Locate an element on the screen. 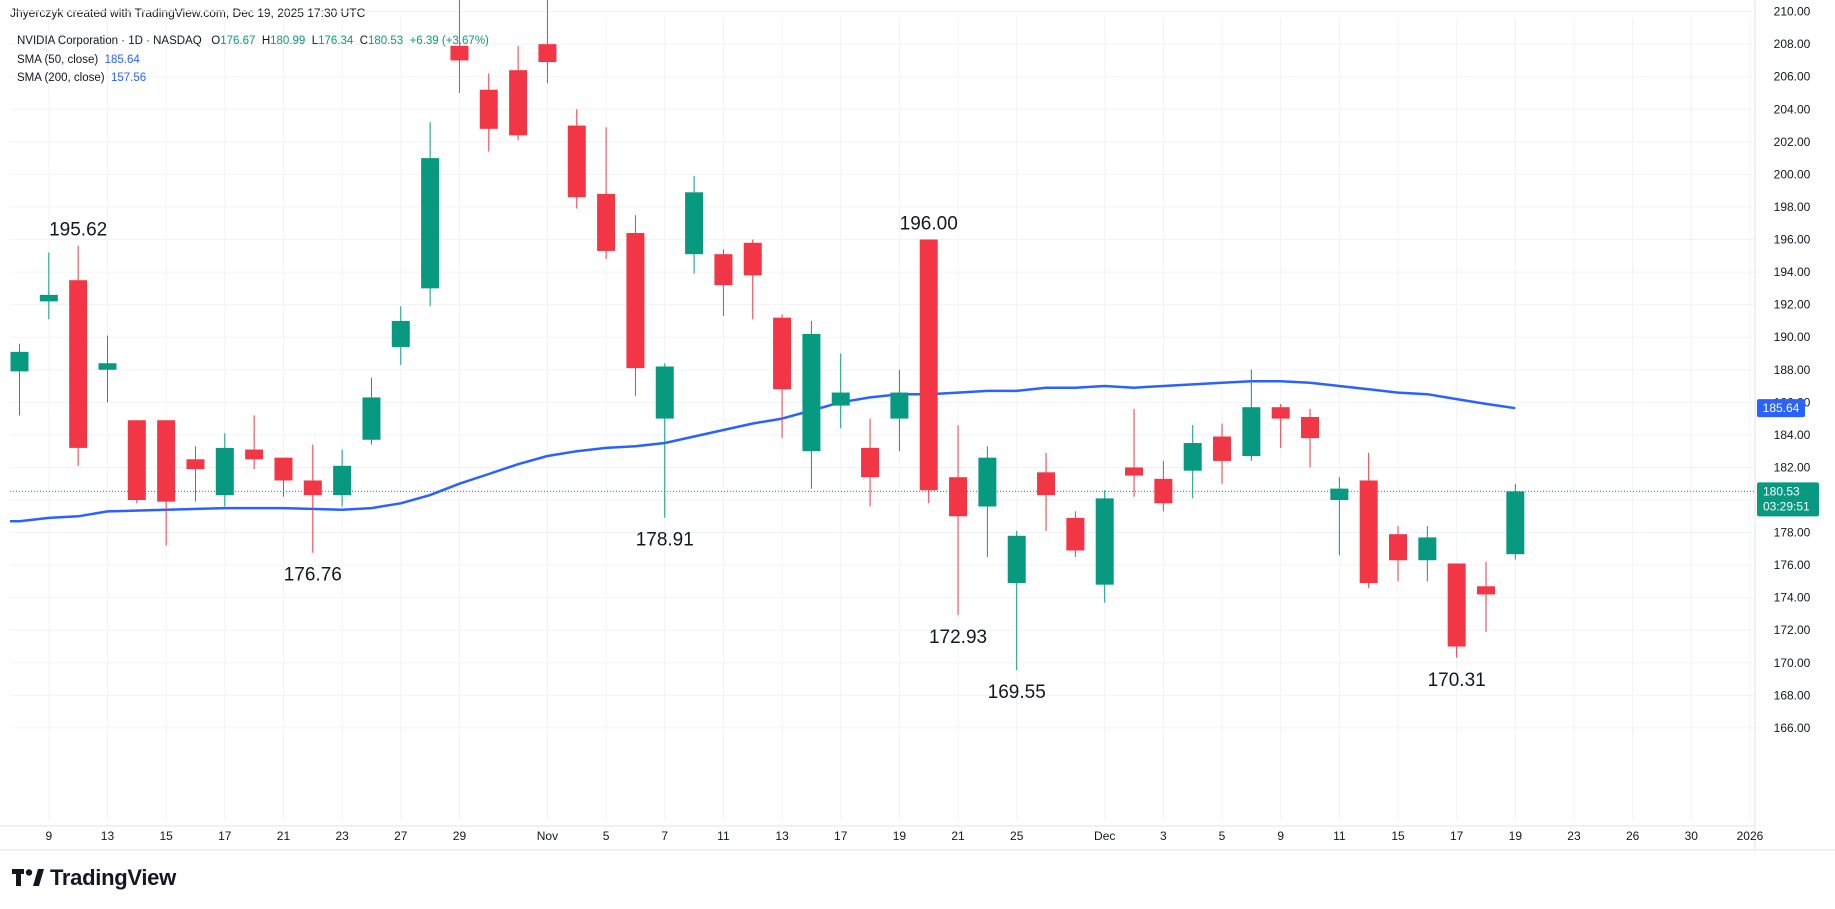 This screenshot has width=1835, height=909. sma50-label: SMA (50, close) is located at coordinates (58, 60).